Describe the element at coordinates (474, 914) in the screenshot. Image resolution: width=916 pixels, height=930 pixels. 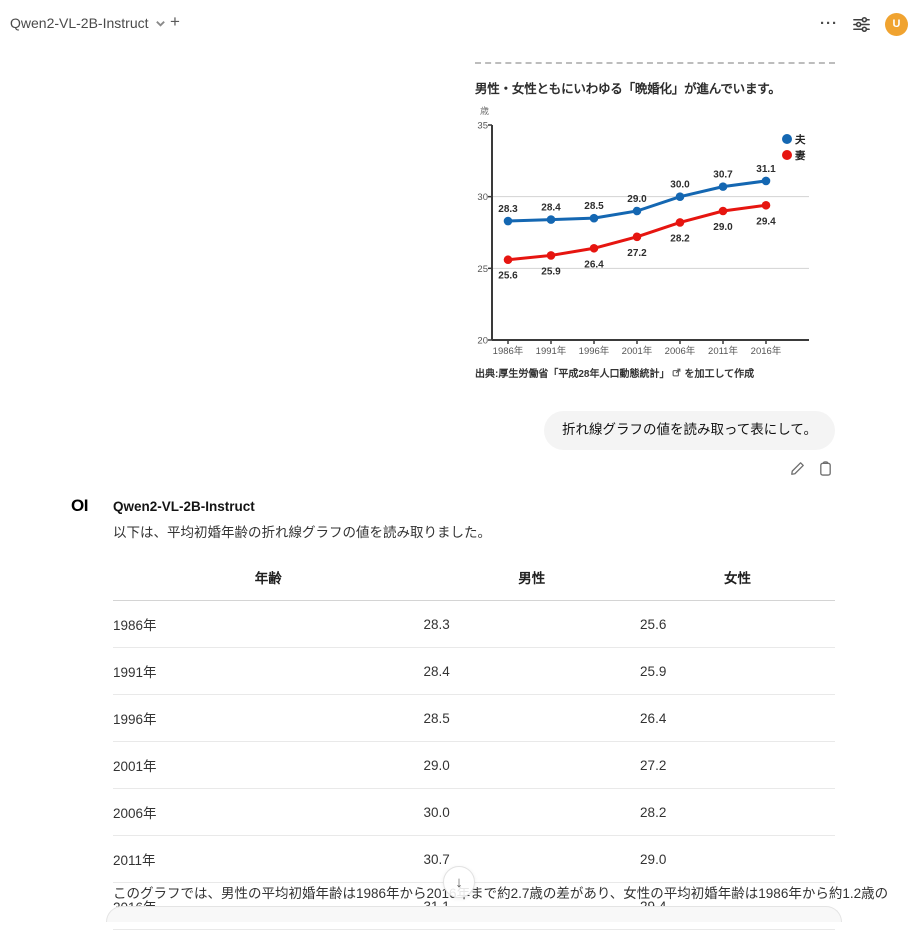
I see `chat-input-box-top` at that location.